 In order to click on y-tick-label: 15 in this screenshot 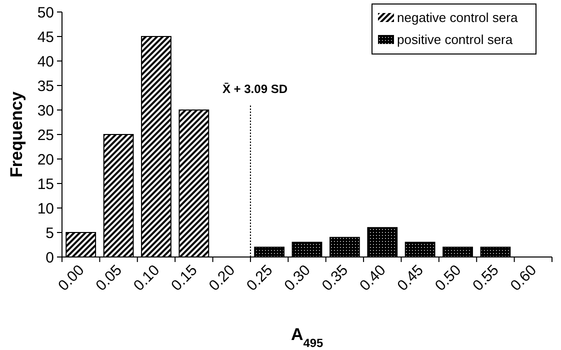, I will do `click(45, 184)`.